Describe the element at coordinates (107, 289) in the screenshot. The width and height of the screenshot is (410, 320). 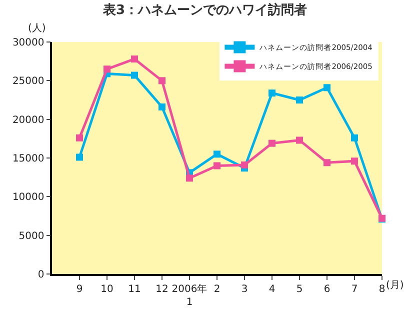
I see `x-tick-label: 10` at that location.